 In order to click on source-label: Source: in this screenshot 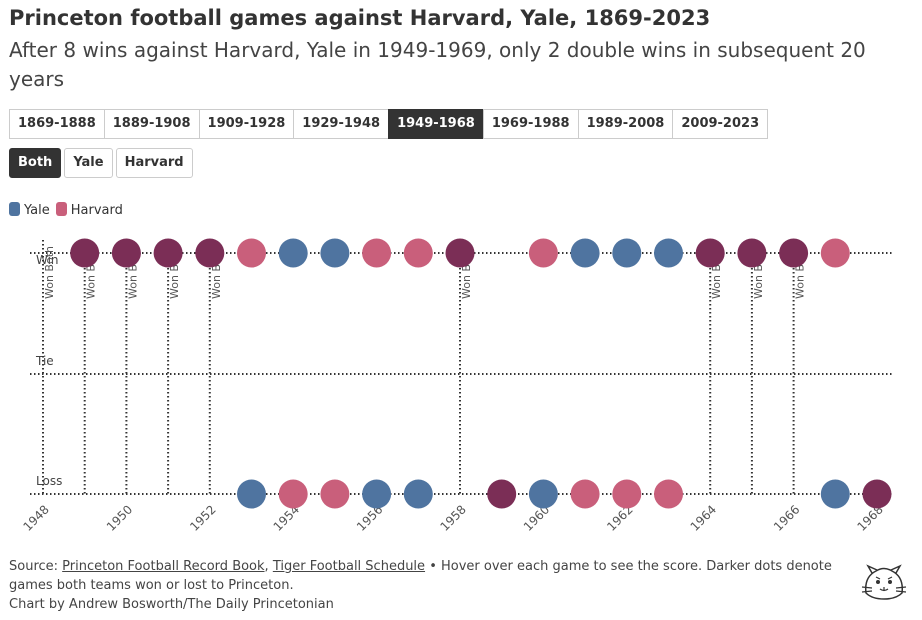, I will do `click(34, 566)`.